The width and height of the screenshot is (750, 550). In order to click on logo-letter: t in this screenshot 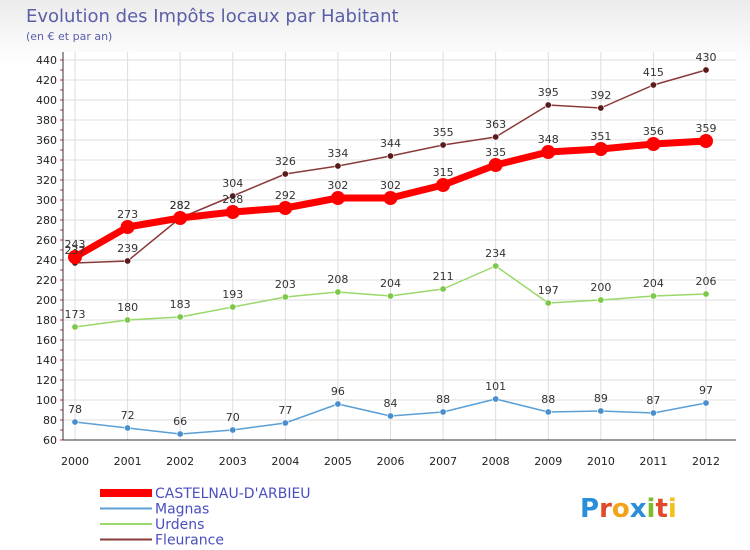, I will do `click(661, 509)`.